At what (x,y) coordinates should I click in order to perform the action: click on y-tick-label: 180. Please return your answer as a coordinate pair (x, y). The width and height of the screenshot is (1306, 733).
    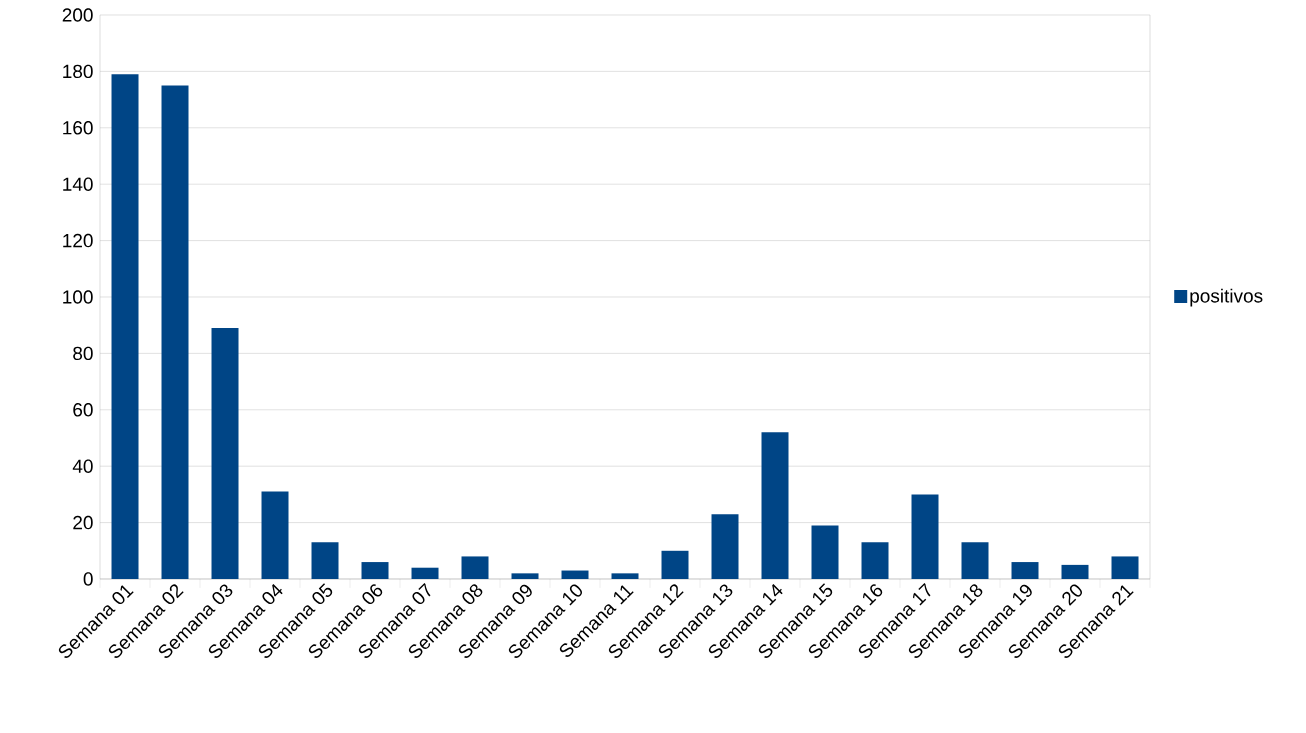
    Looking at the image, I should click on (78, 71).